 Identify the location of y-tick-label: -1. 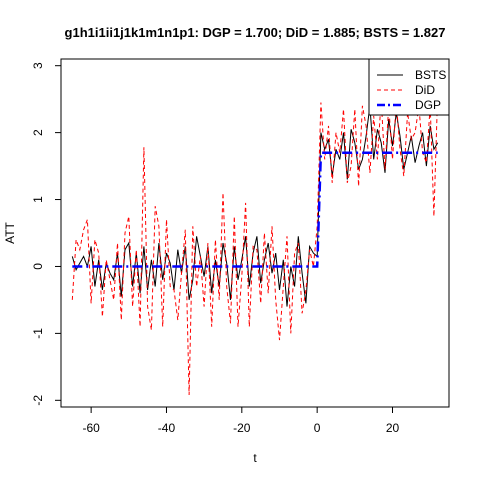
(38, 333).